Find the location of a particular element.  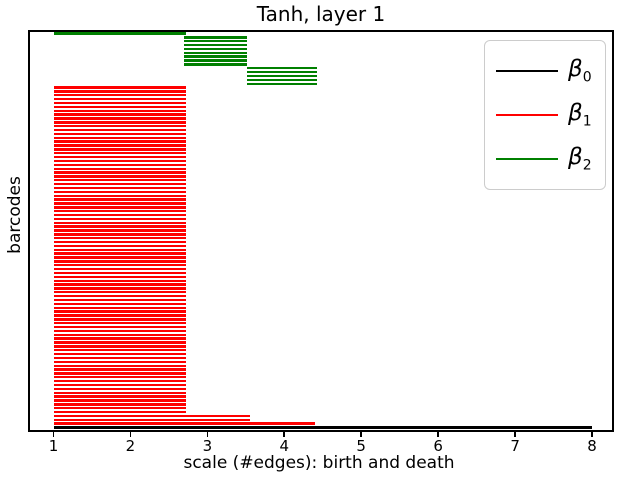

legend-entry-beta1: β1 is located at coordinates (545, 114).